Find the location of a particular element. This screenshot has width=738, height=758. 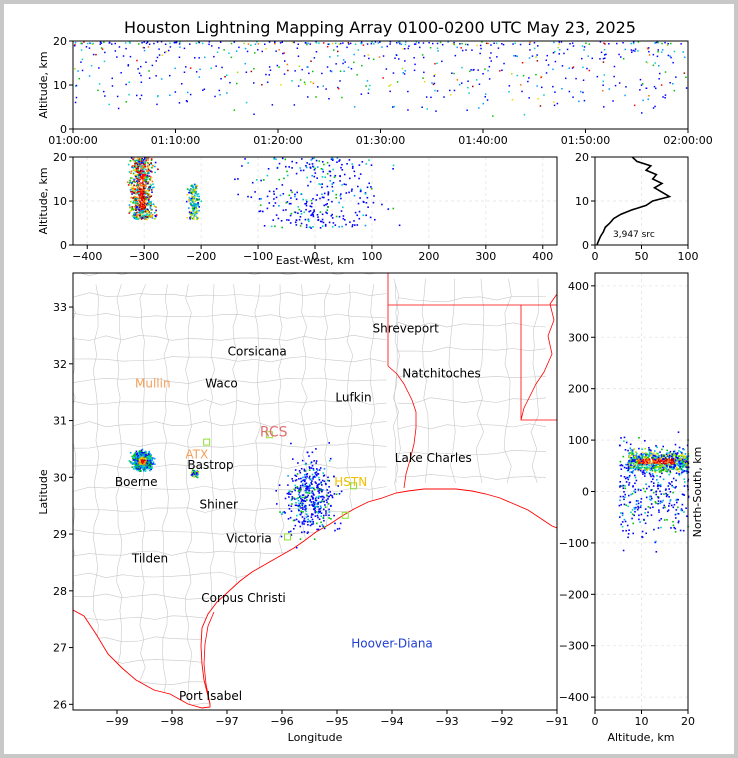

city-label: ATX is located at coordinates (196, 455).